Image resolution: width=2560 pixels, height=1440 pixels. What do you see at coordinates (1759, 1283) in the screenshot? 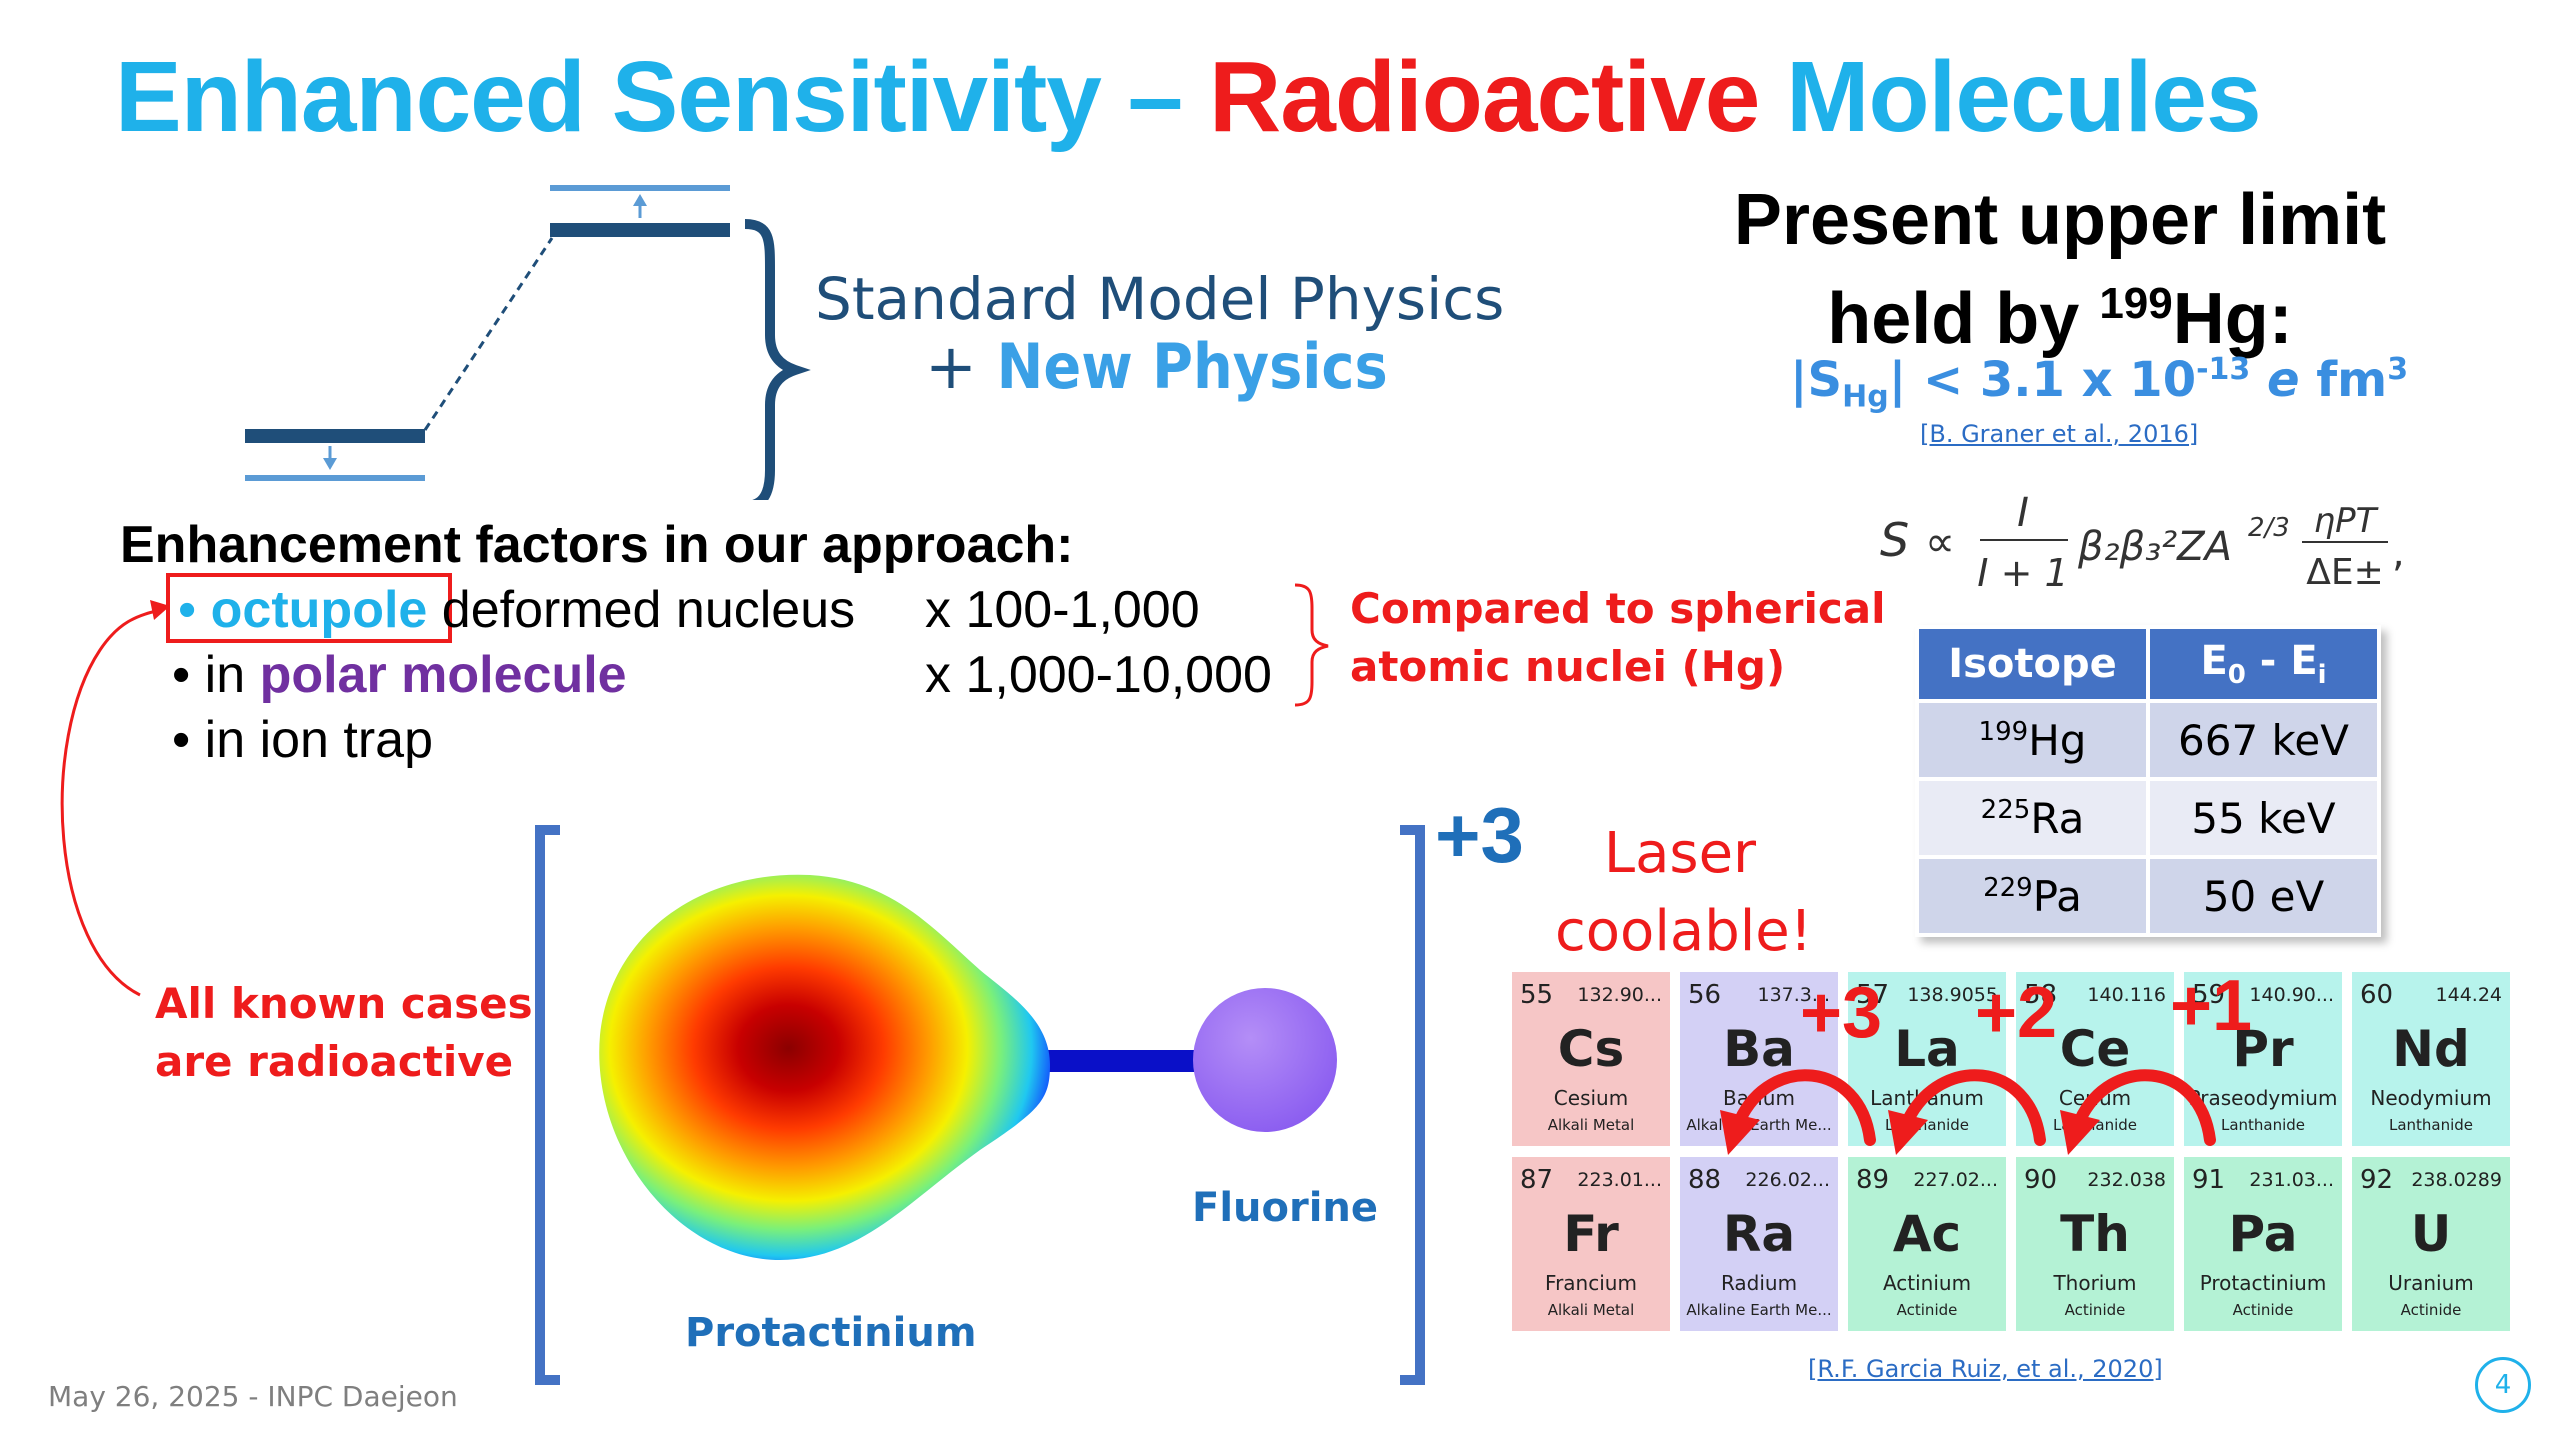
I see `element-name: Radium` at bounding box center [1759, 1283].